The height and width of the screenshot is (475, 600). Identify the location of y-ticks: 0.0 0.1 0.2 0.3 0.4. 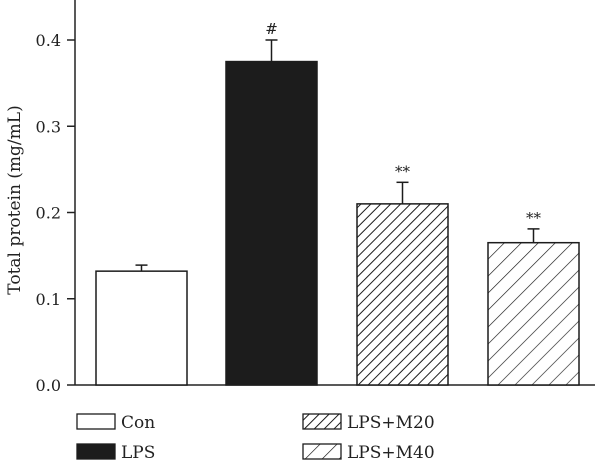
(55, 213).